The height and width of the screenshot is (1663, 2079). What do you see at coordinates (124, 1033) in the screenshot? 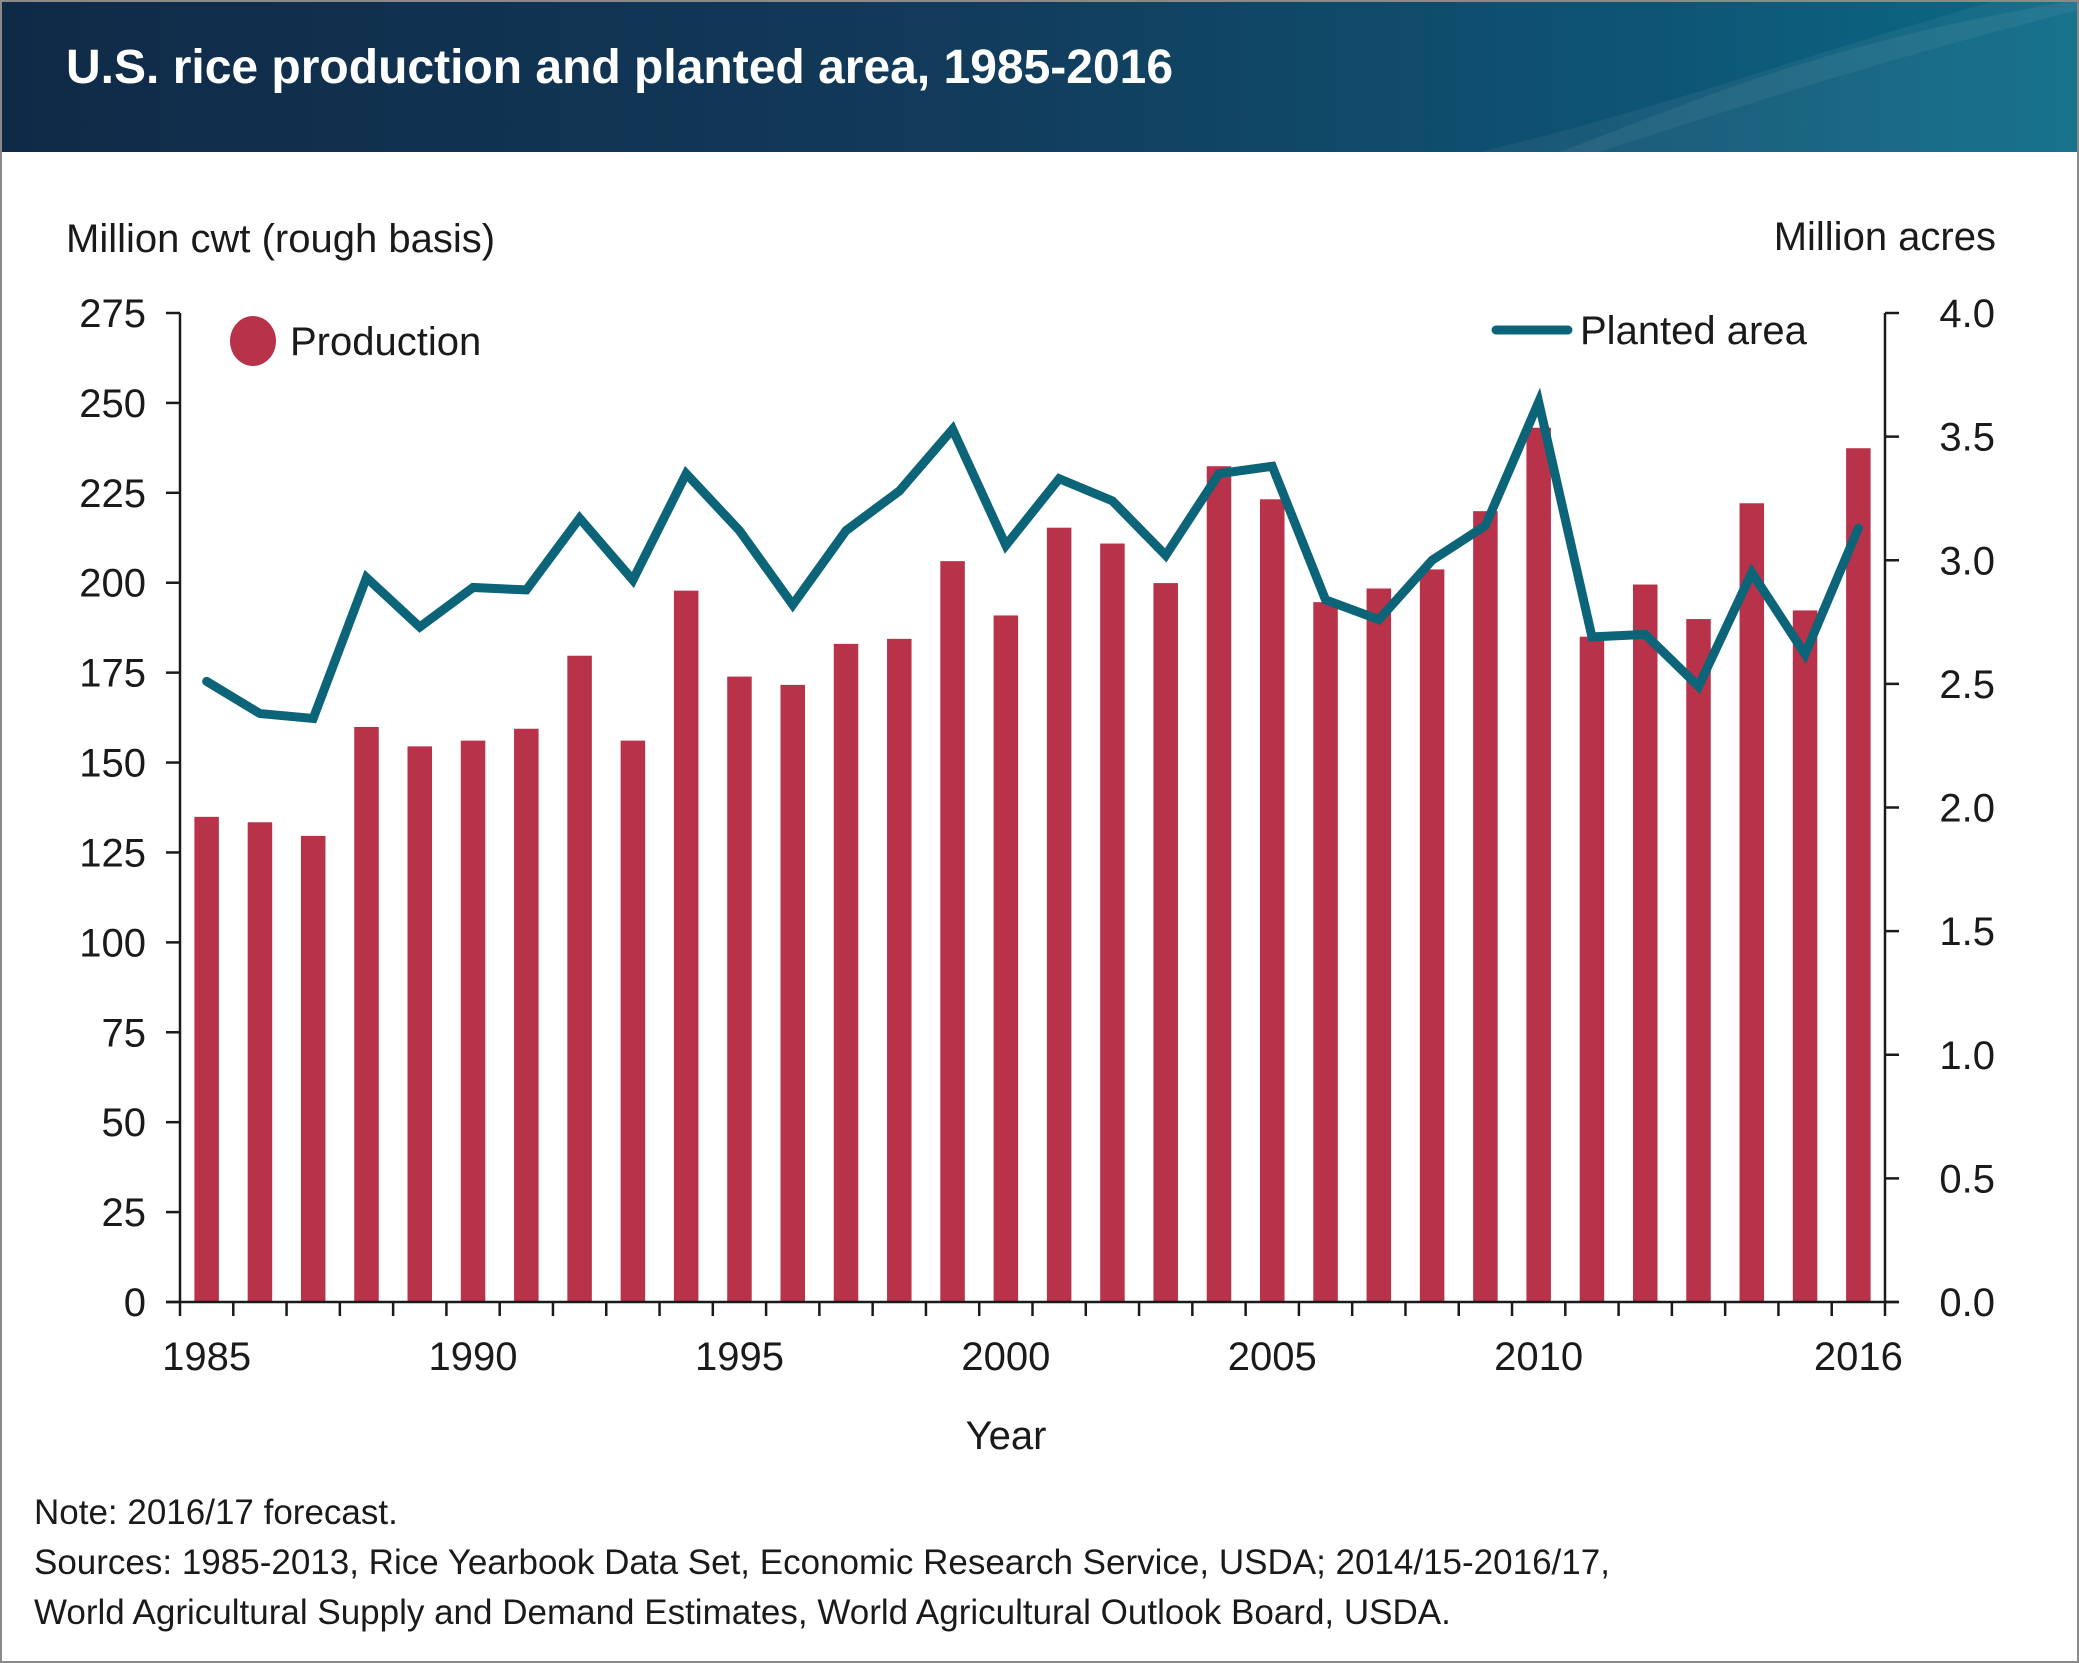
I see `y-left-tick-label: 75` at bounding box center [124, 1033].